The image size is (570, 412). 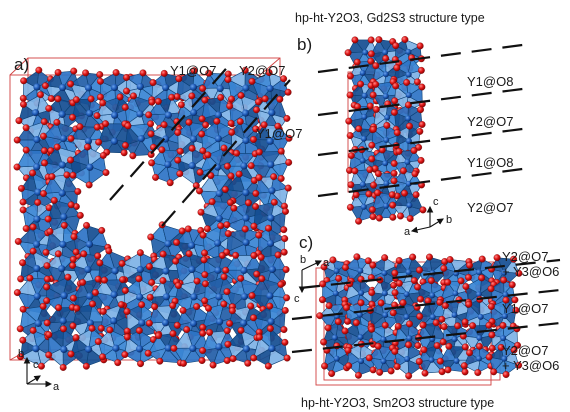 What do you see at coordinates (426, 306) in the screenshot?
I see `dashed-layer-lines-c` at bounding box center [426, 306].